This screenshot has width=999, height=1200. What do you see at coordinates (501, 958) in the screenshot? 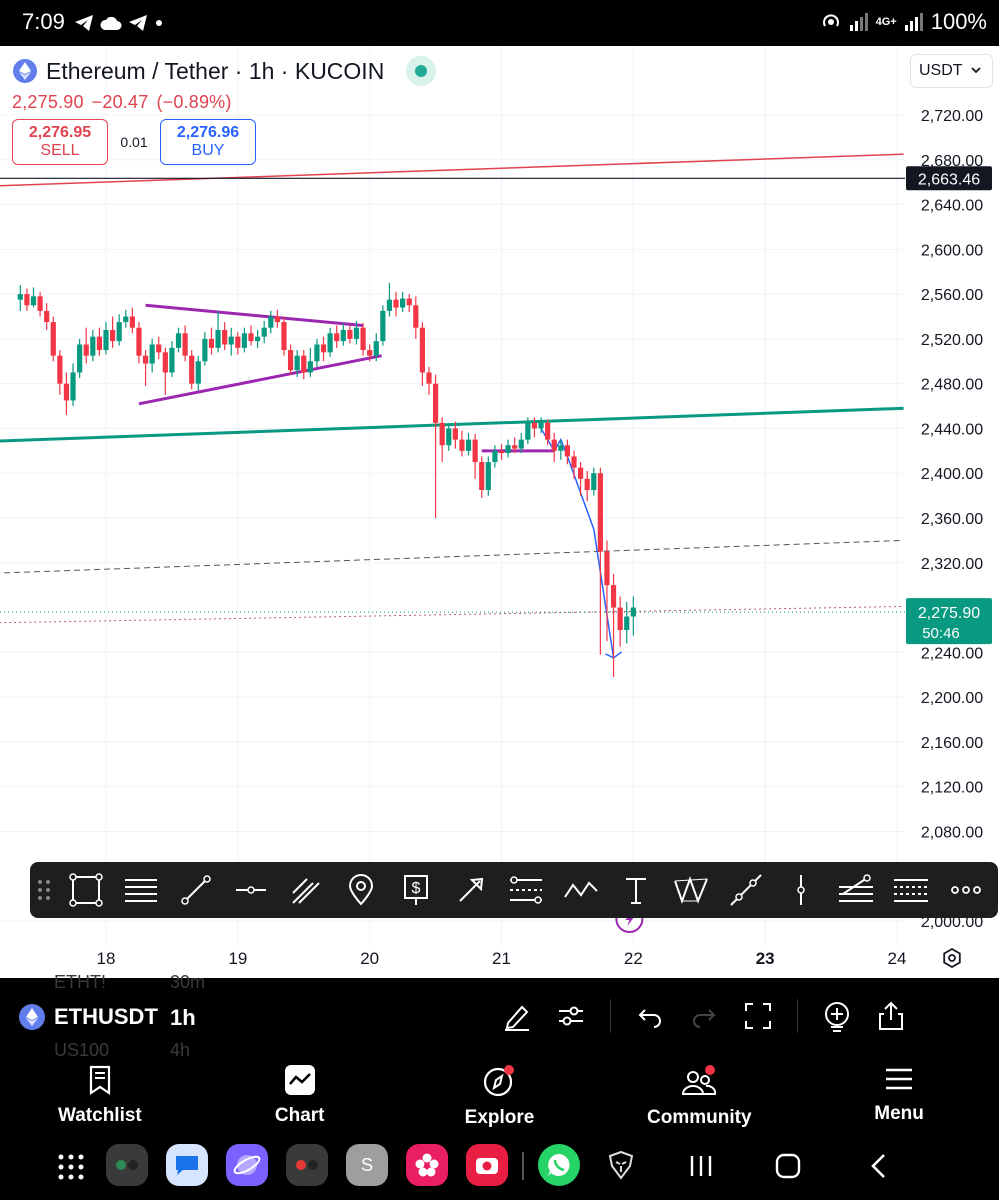
I see `time-tick-label: 21` at bounding box center [501, 958].